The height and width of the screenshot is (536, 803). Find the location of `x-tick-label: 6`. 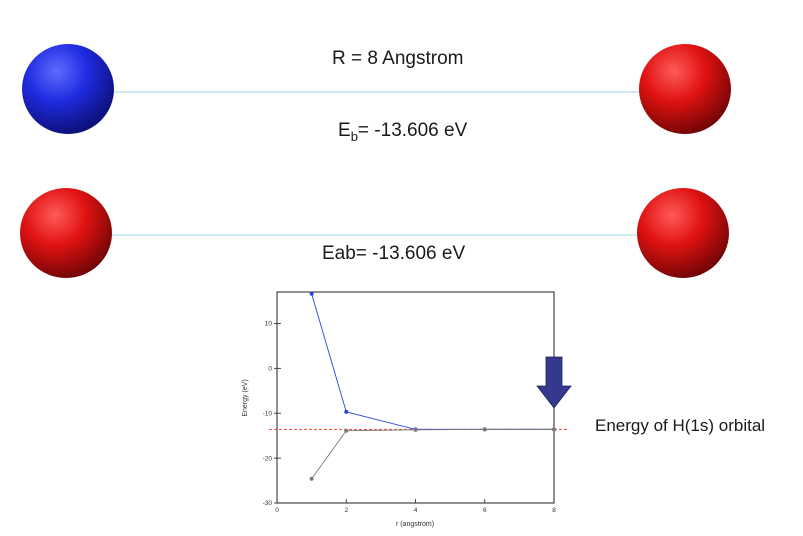

x-tick-label: 6 is located at coordinates (485, 510).